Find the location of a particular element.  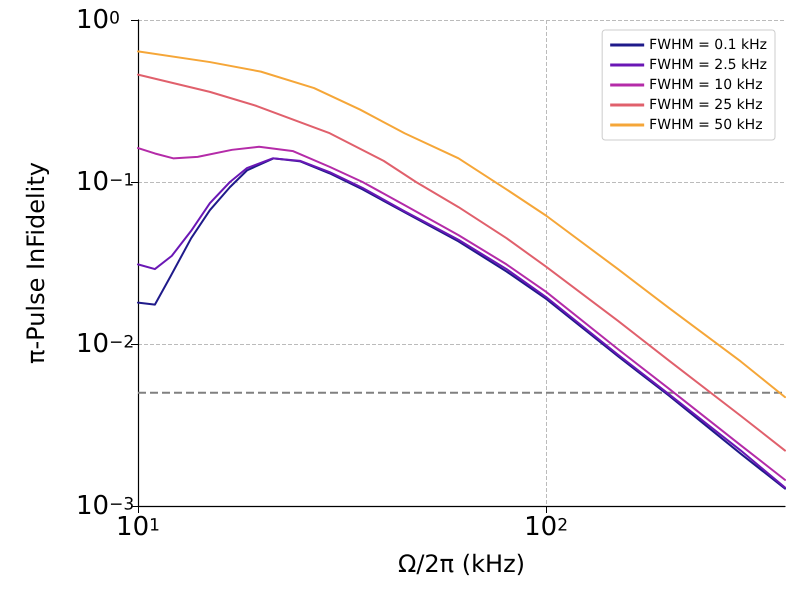

legend-label: FWHM = 0.1 kHz is located at coordinates (708, 45).